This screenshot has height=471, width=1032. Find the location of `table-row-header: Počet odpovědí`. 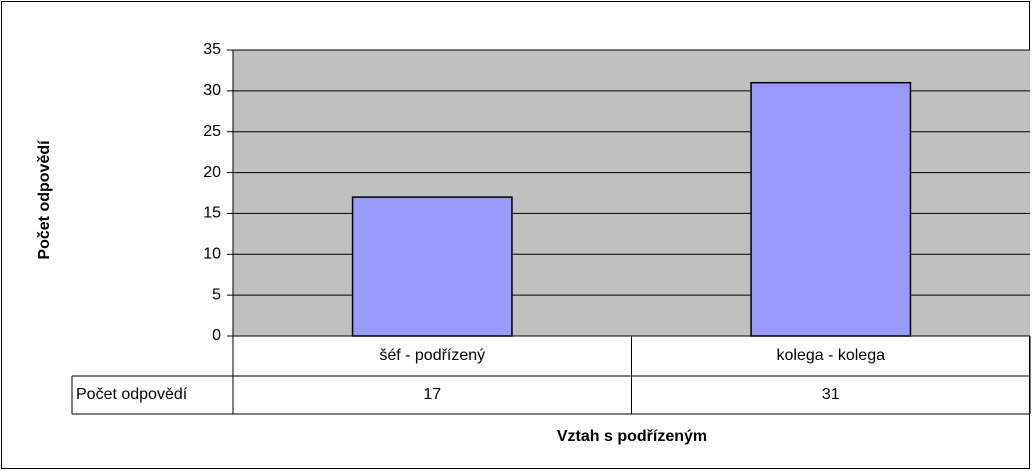

table-row-header: Počet odpovědí is located at coordinates (132, 394).